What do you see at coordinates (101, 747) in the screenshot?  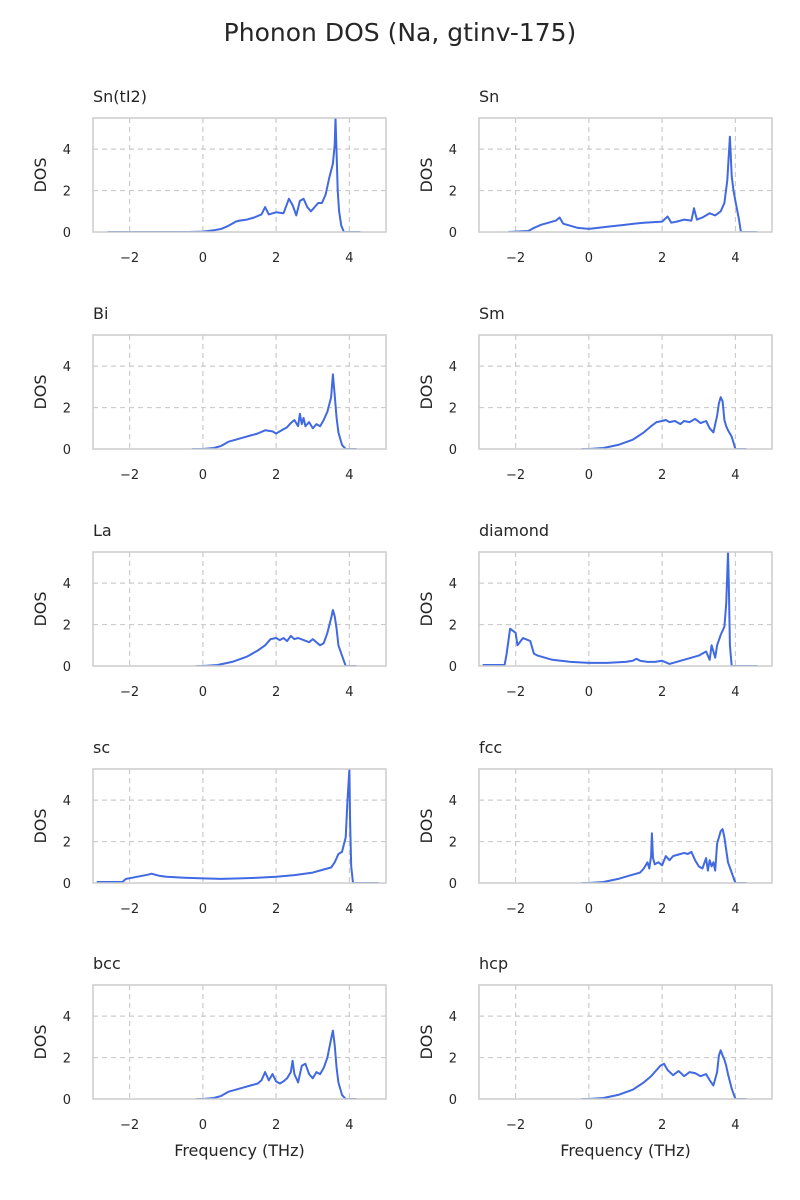 I see `panel-title: sc` at bounding box center [101, 747].